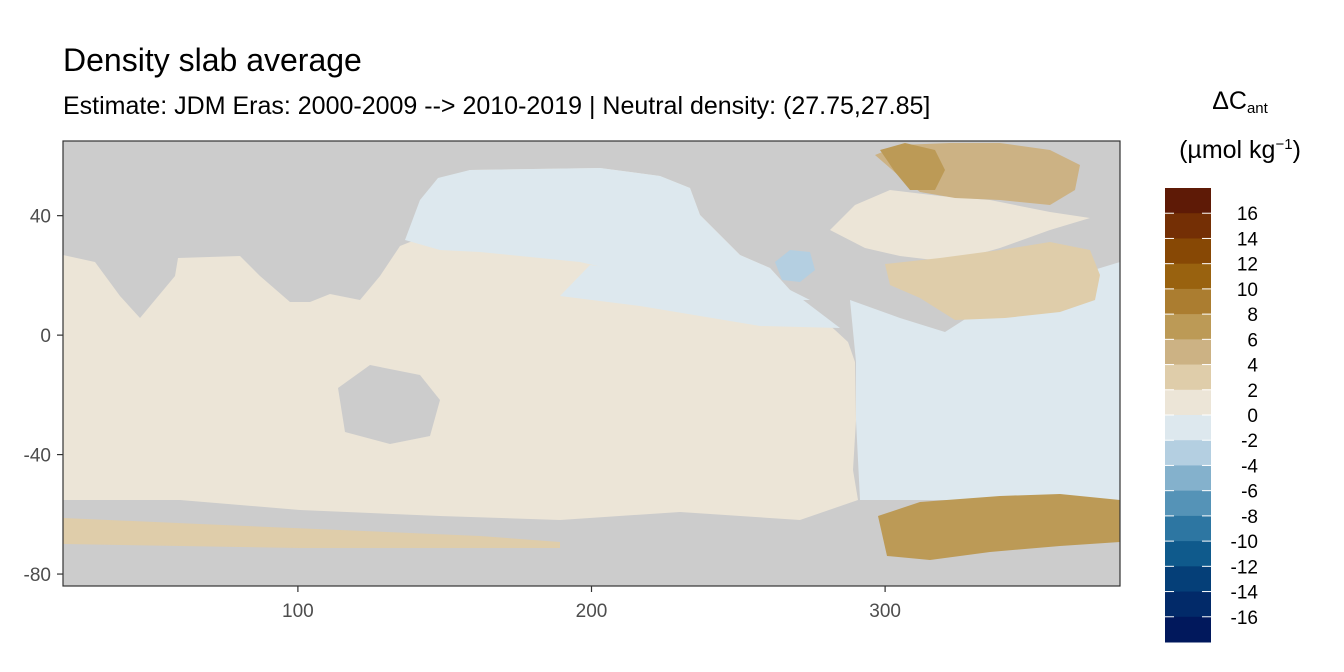  What do you see at coordinates (1247, 214) in the screenshot?
I see `legend-label: 16` at bounding box center [1247, 214].